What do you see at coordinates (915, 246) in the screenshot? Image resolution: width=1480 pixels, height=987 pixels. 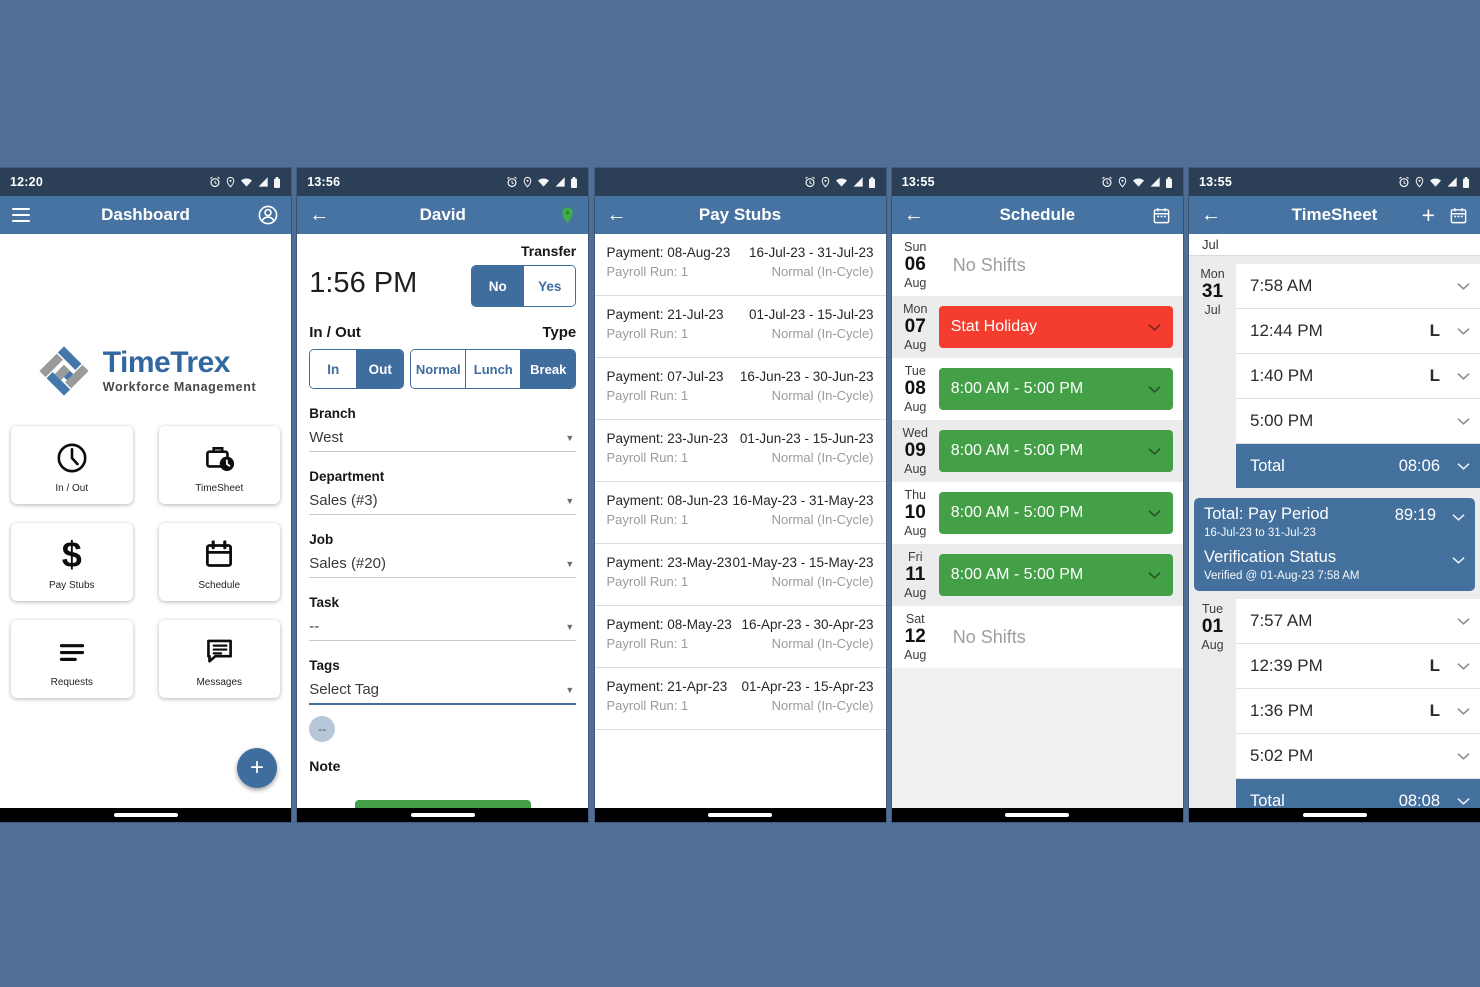 I see `day-of-week: Sun` at bounding box center [915, 246].